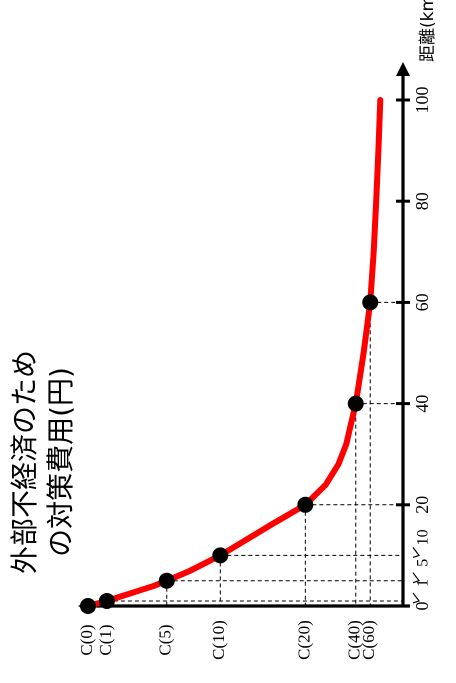 This screenshot has width=456, height=683. I want to click on distance-tick-label-80: 80, so click(422, 201).